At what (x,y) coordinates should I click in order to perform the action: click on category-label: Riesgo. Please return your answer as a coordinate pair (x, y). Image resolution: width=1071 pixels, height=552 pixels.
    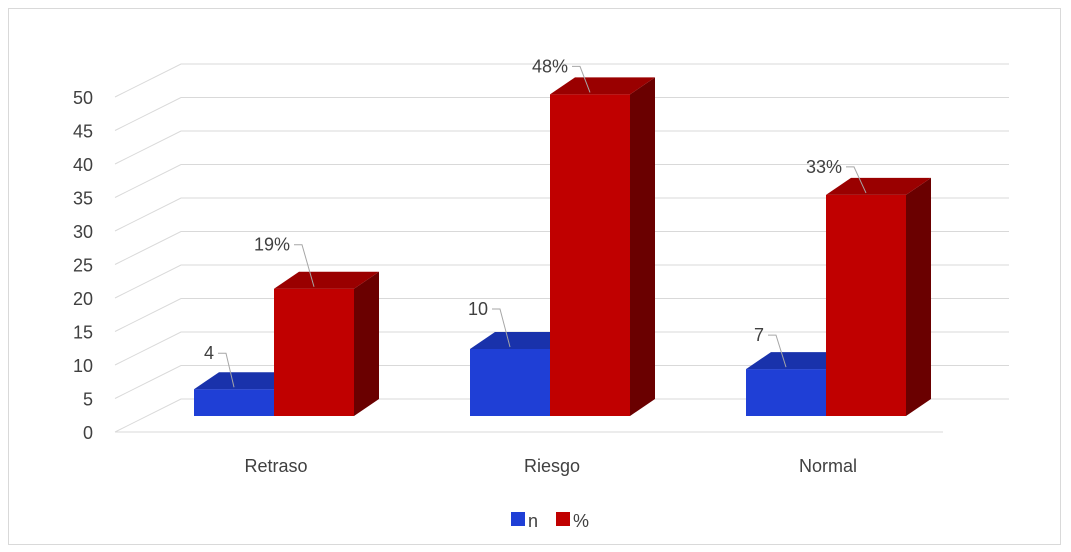
    Looking at the image, I should click on (552, 466).